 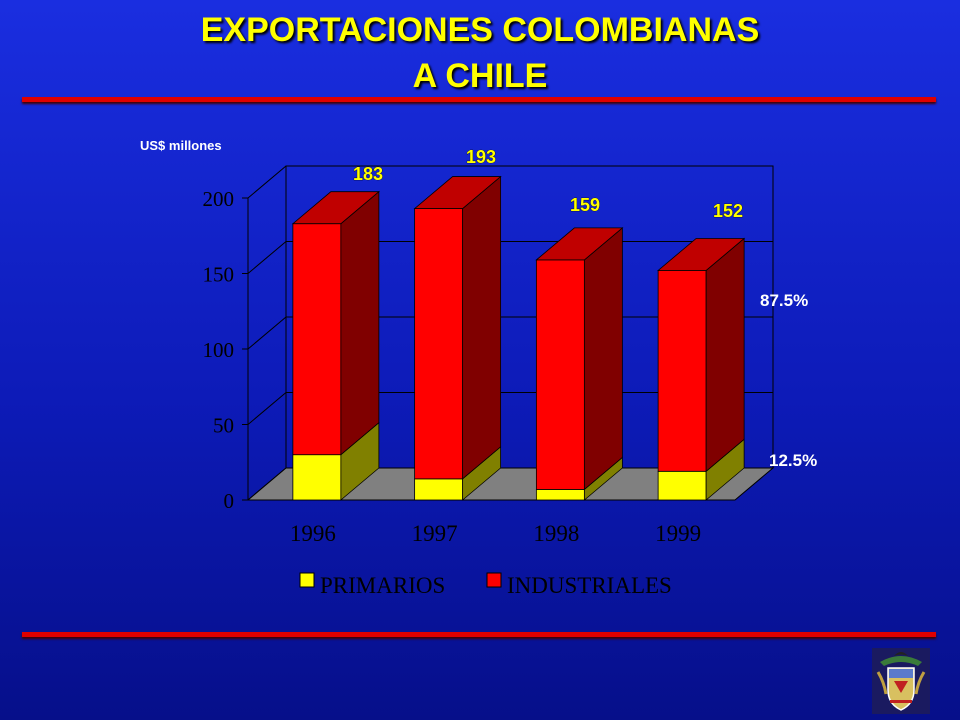 What do you see at coordinates (219, 275) in the screenshot?
I see `y-tick-label: 150` at bounding box center [219, 275].